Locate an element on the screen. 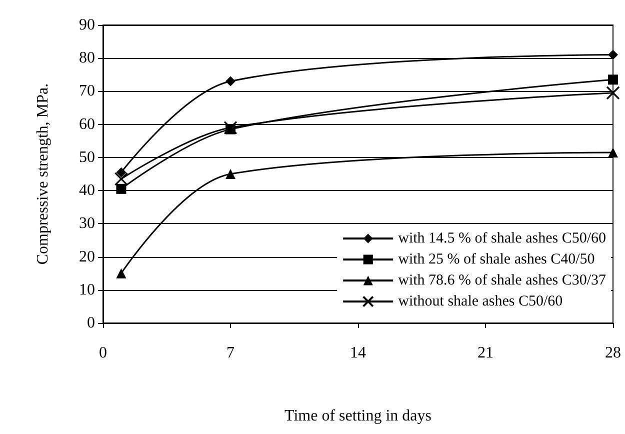 The image size is (625, 434). legend-label: with 14.5 % of shale ashes C50/60 is located at coordinates (502, 238).